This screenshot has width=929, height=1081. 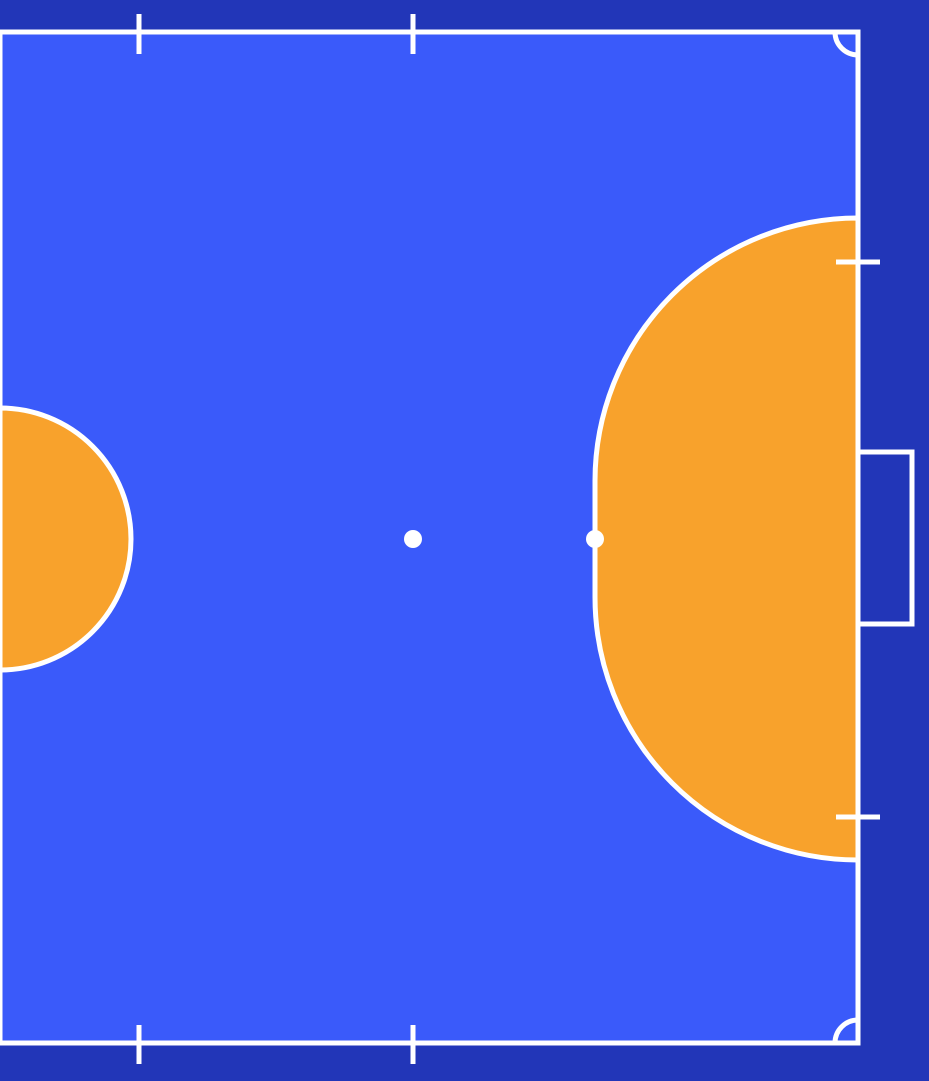 What do you see at coordinates (67, 539) in the screenshot?
I see `center-circle` at bounding box center [67, 539].